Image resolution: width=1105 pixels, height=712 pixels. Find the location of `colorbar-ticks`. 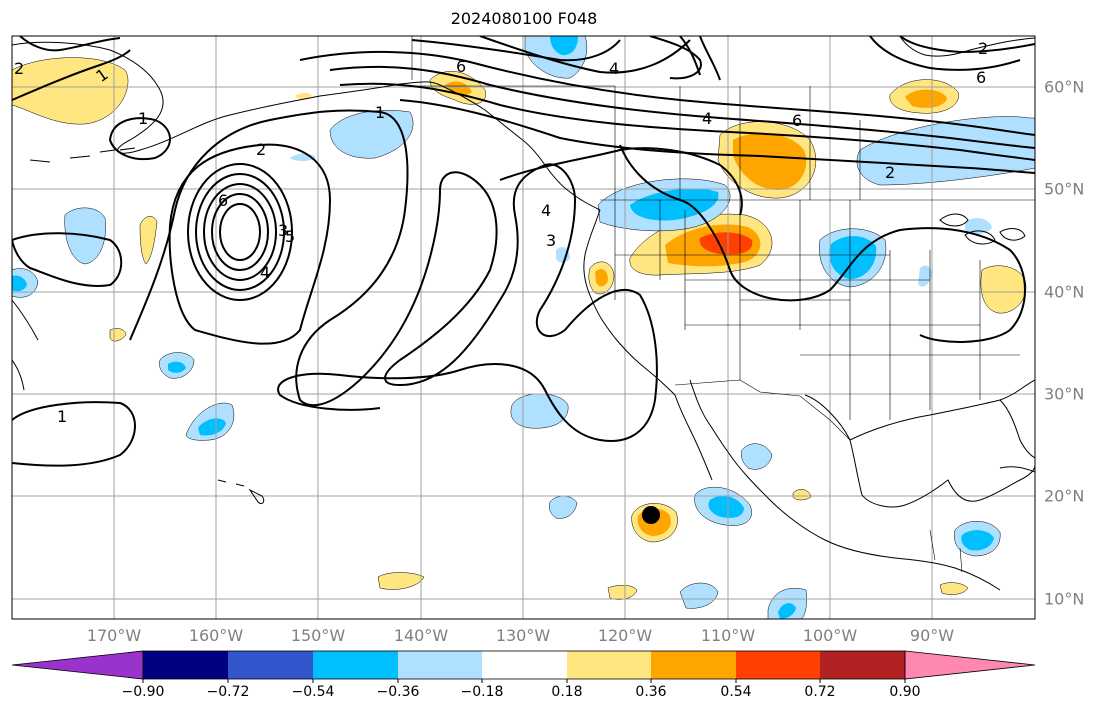

colorbar-ticks is located at coordinates (524, 681).